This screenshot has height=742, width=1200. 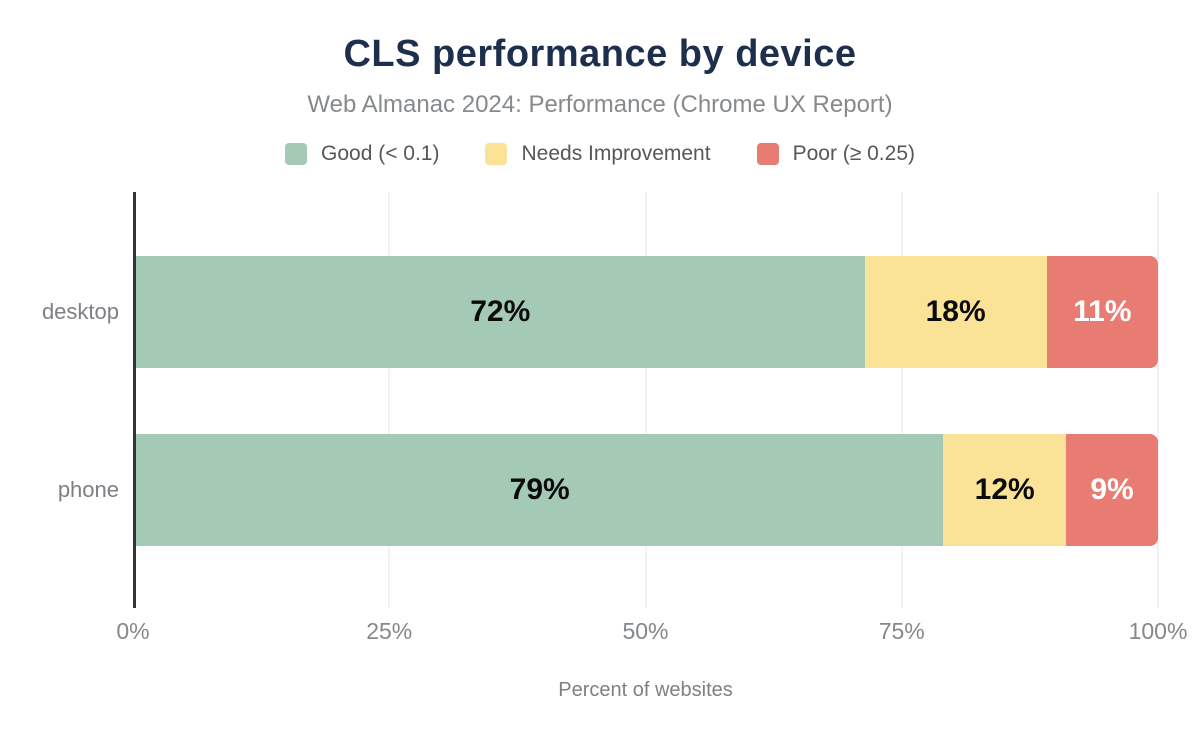 What do you see at coordinates (645, 631) in the screenshot?
I see `x-tick-label-50: 50%` at bounding box center [645, 631].